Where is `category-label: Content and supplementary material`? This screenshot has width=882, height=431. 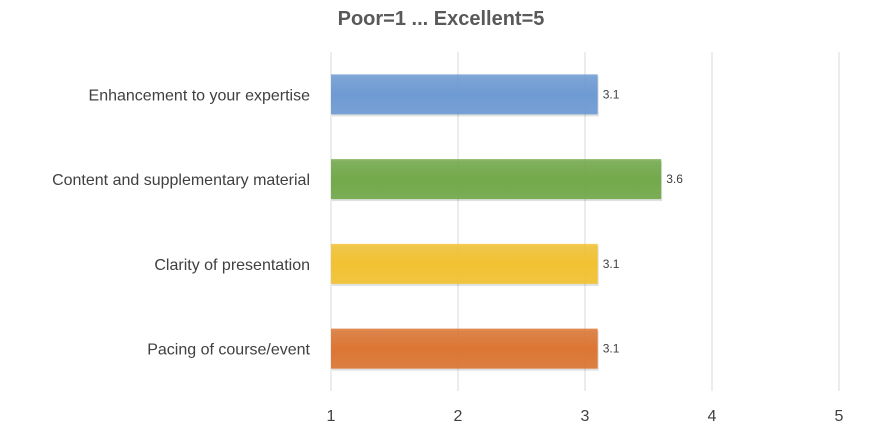
category-label: Content and supplementary material is located at coordinates (181, 180).